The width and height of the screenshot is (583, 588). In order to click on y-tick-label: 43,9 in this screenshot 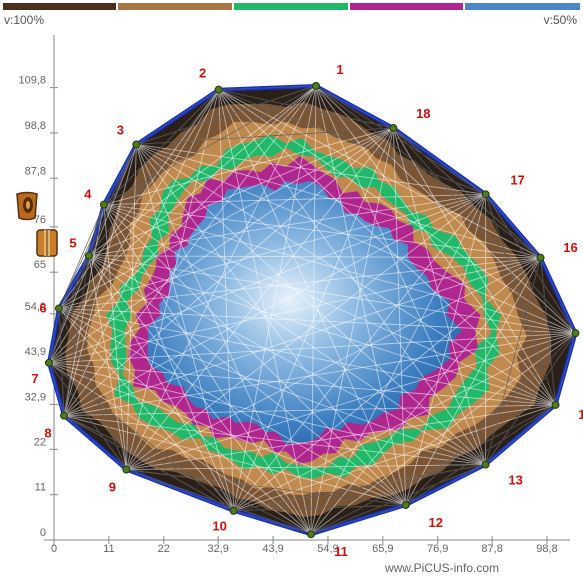, I will do `click(35, 352)`.